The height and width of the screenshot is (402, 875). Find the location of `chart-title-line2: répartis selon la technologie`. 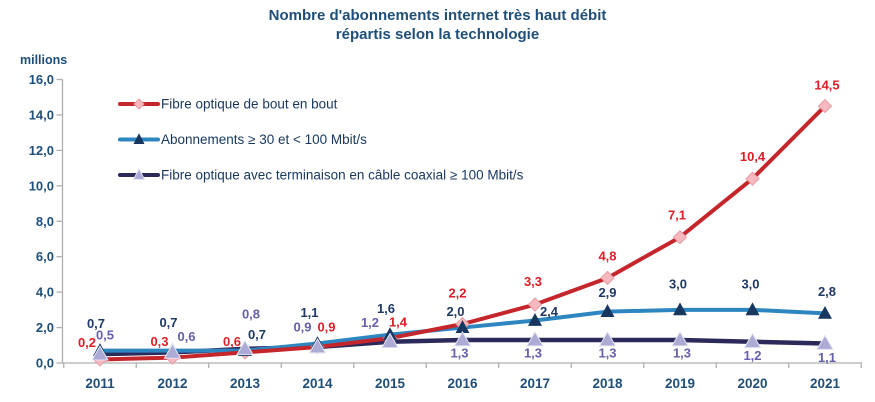

chart-title-line2: répartis selon la technologie is located at coordinates (437, 34).